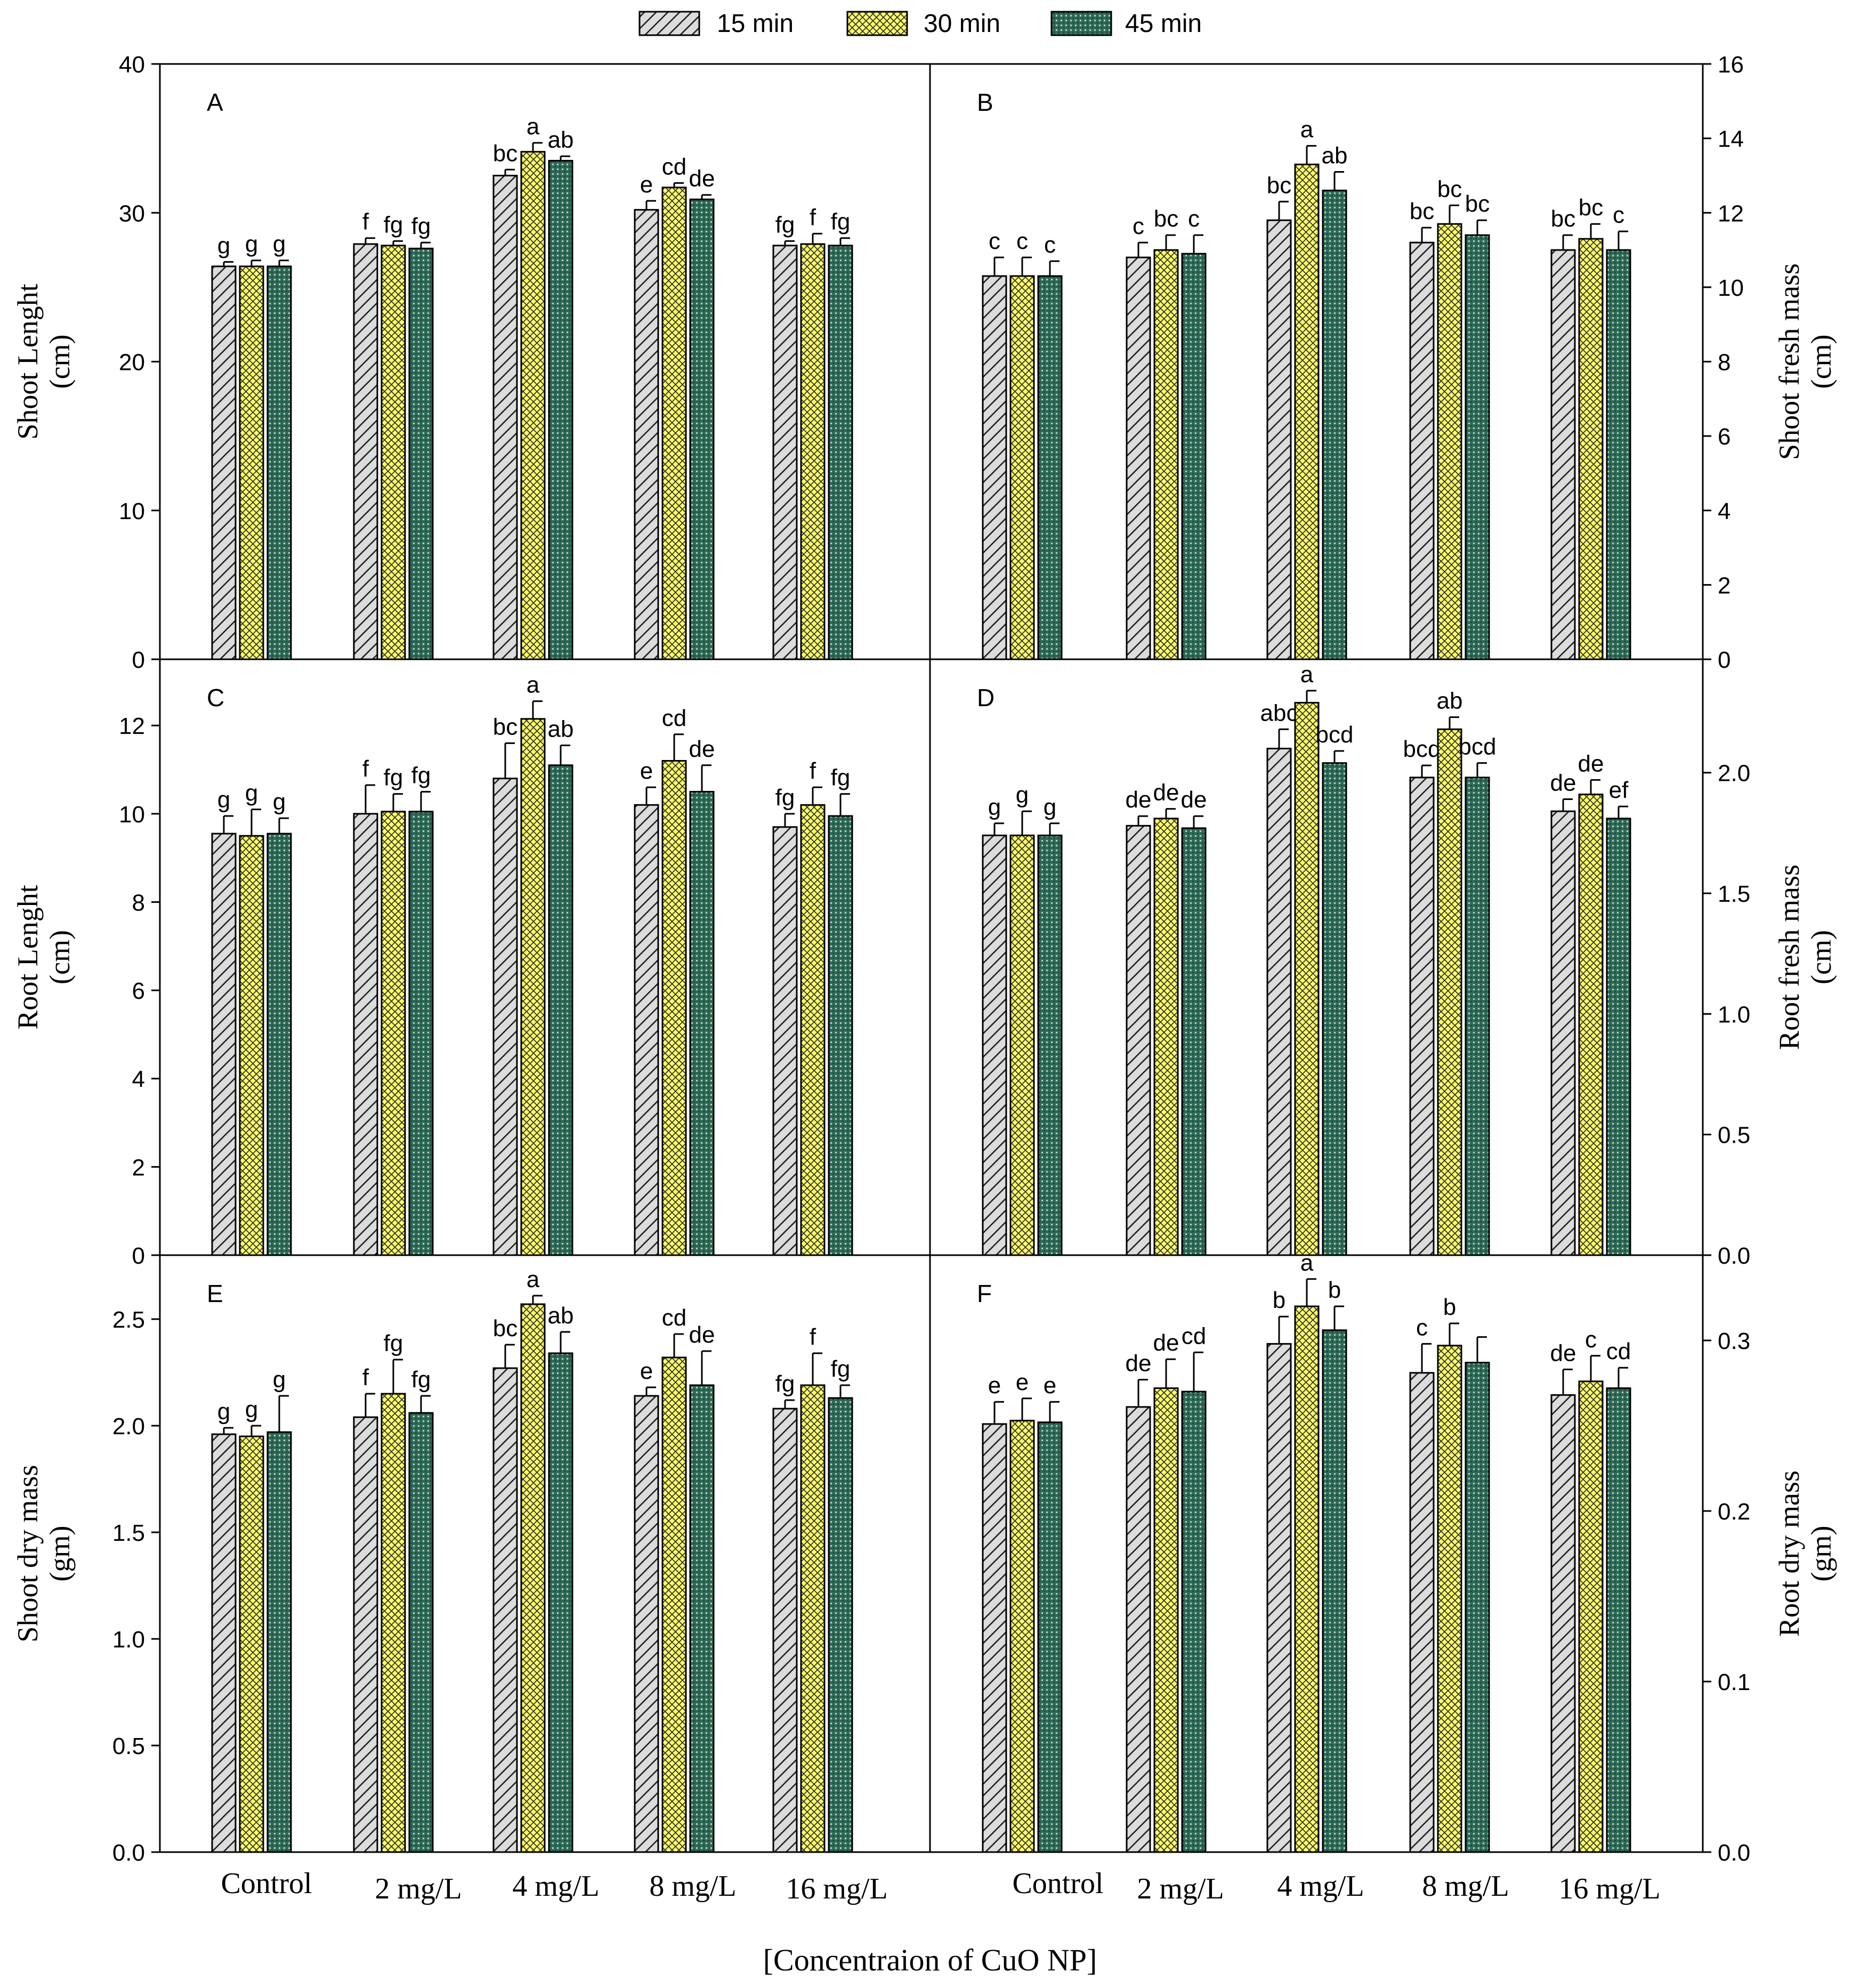  I want to click on x-tick-label: Control, so click(267, 1884).